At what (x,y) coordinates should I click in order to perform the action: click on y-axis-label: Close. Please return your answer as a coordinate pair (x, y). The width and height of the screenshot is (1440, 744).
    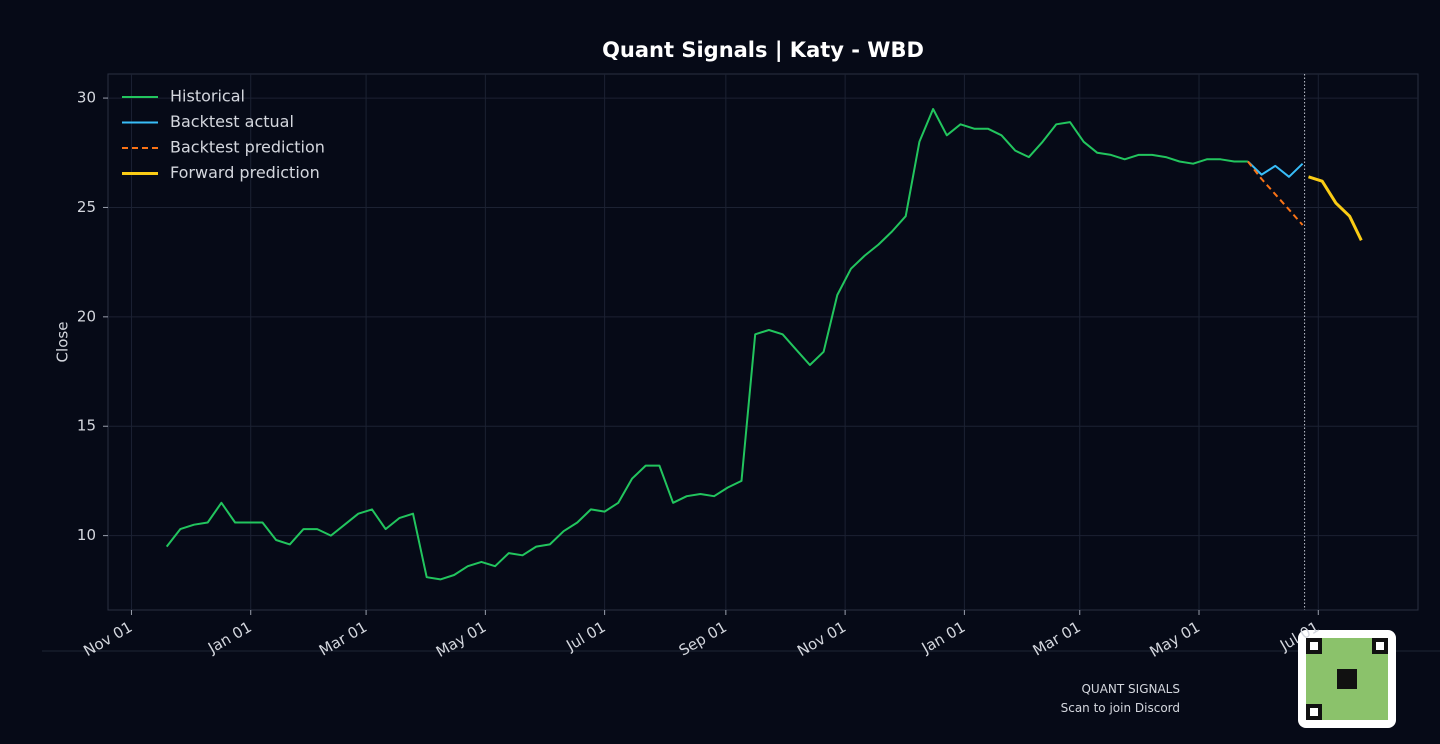
    Looking at the image, I should click on (63, 342).